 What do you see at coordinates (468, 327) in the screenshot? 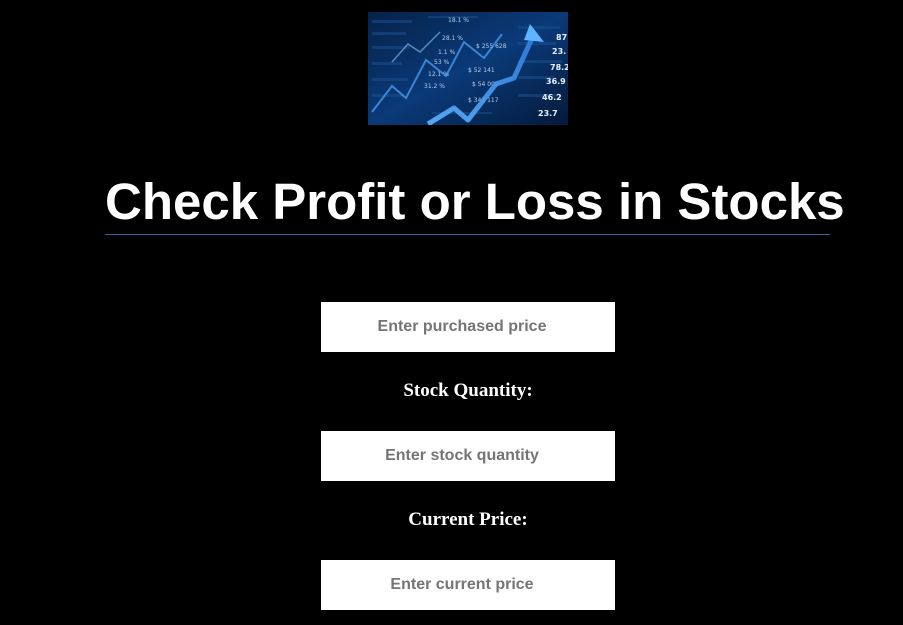
I see `purchase-price-input` at bounding box center [468, 327].